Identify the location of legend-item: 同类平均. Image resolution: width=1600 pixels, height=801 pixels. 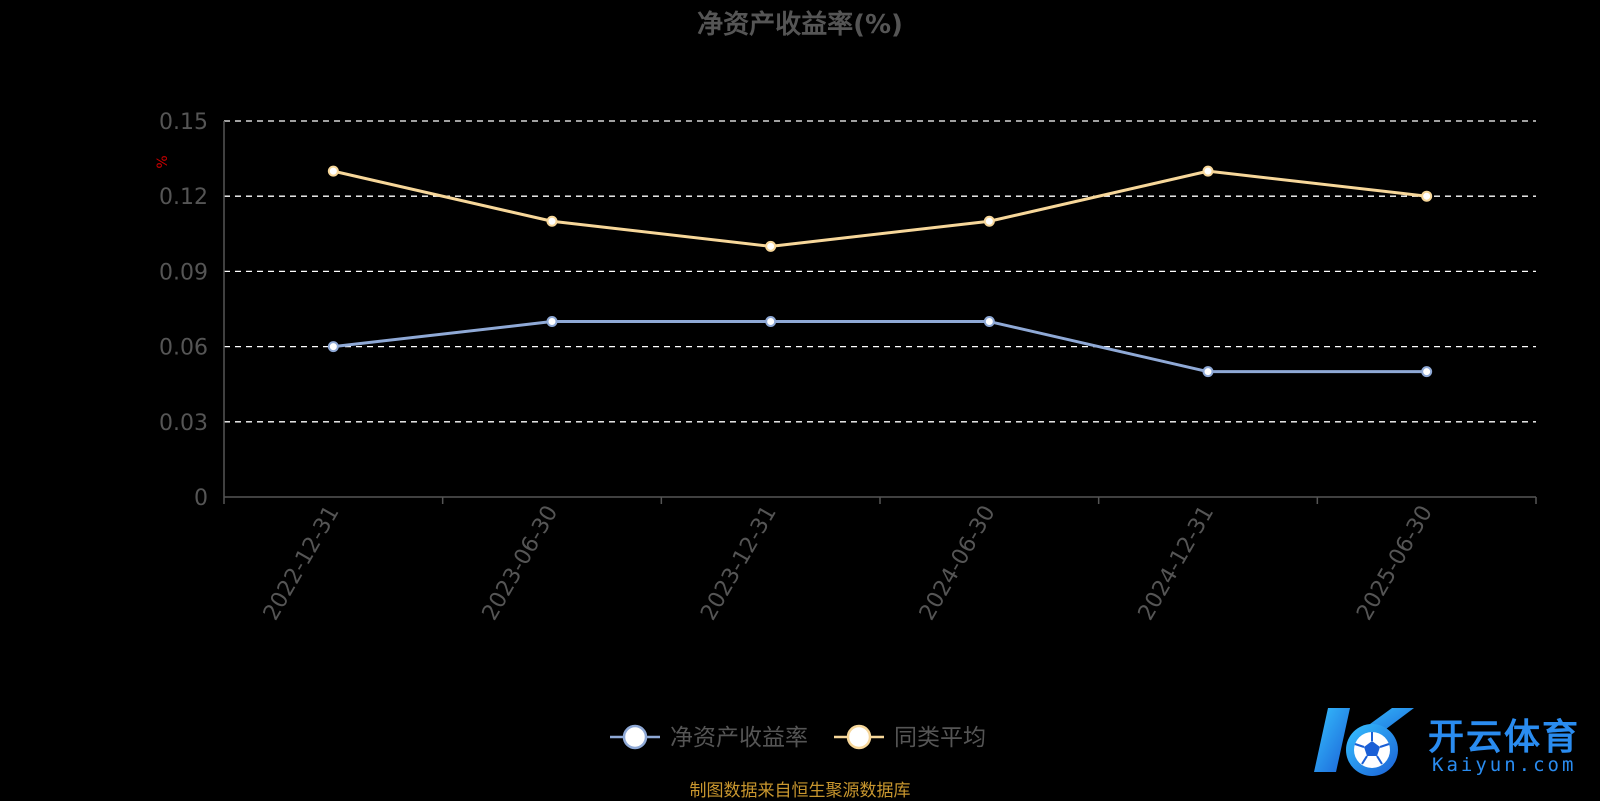
(910, 737).